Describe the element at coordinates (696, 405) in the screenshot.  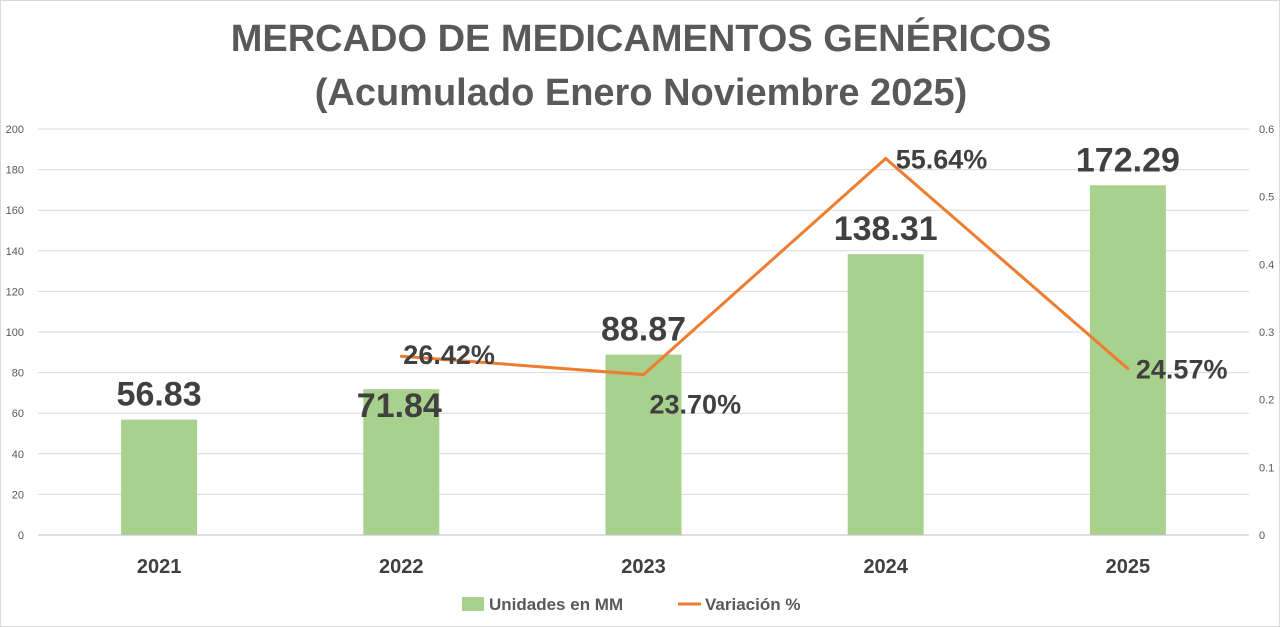
I see `line-data-label: 23.70%` at that location.